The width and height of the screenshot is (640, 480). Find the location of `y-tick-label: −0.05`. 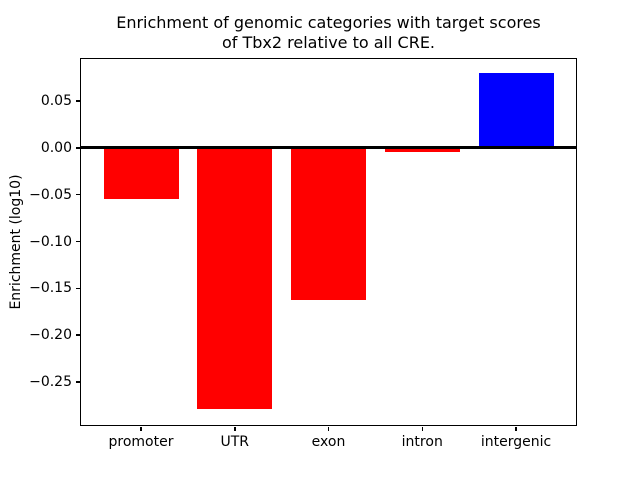

y-tick-label: −0.05 is located at coordinates (50, 194).